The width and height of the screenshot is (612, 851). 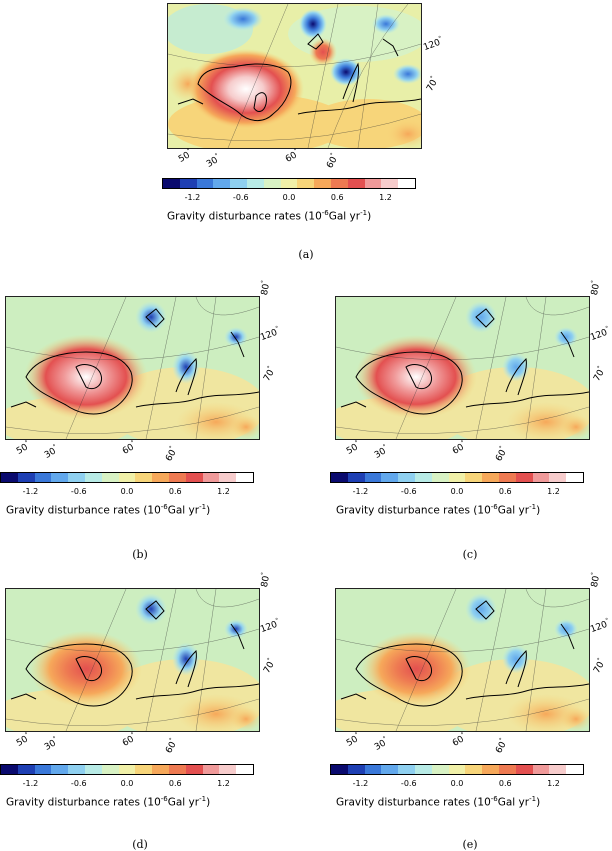 I want to click on colorbar-title-b: Gravity disturbance rates (10-6Gal yr-1), so click(x=108, y=510).